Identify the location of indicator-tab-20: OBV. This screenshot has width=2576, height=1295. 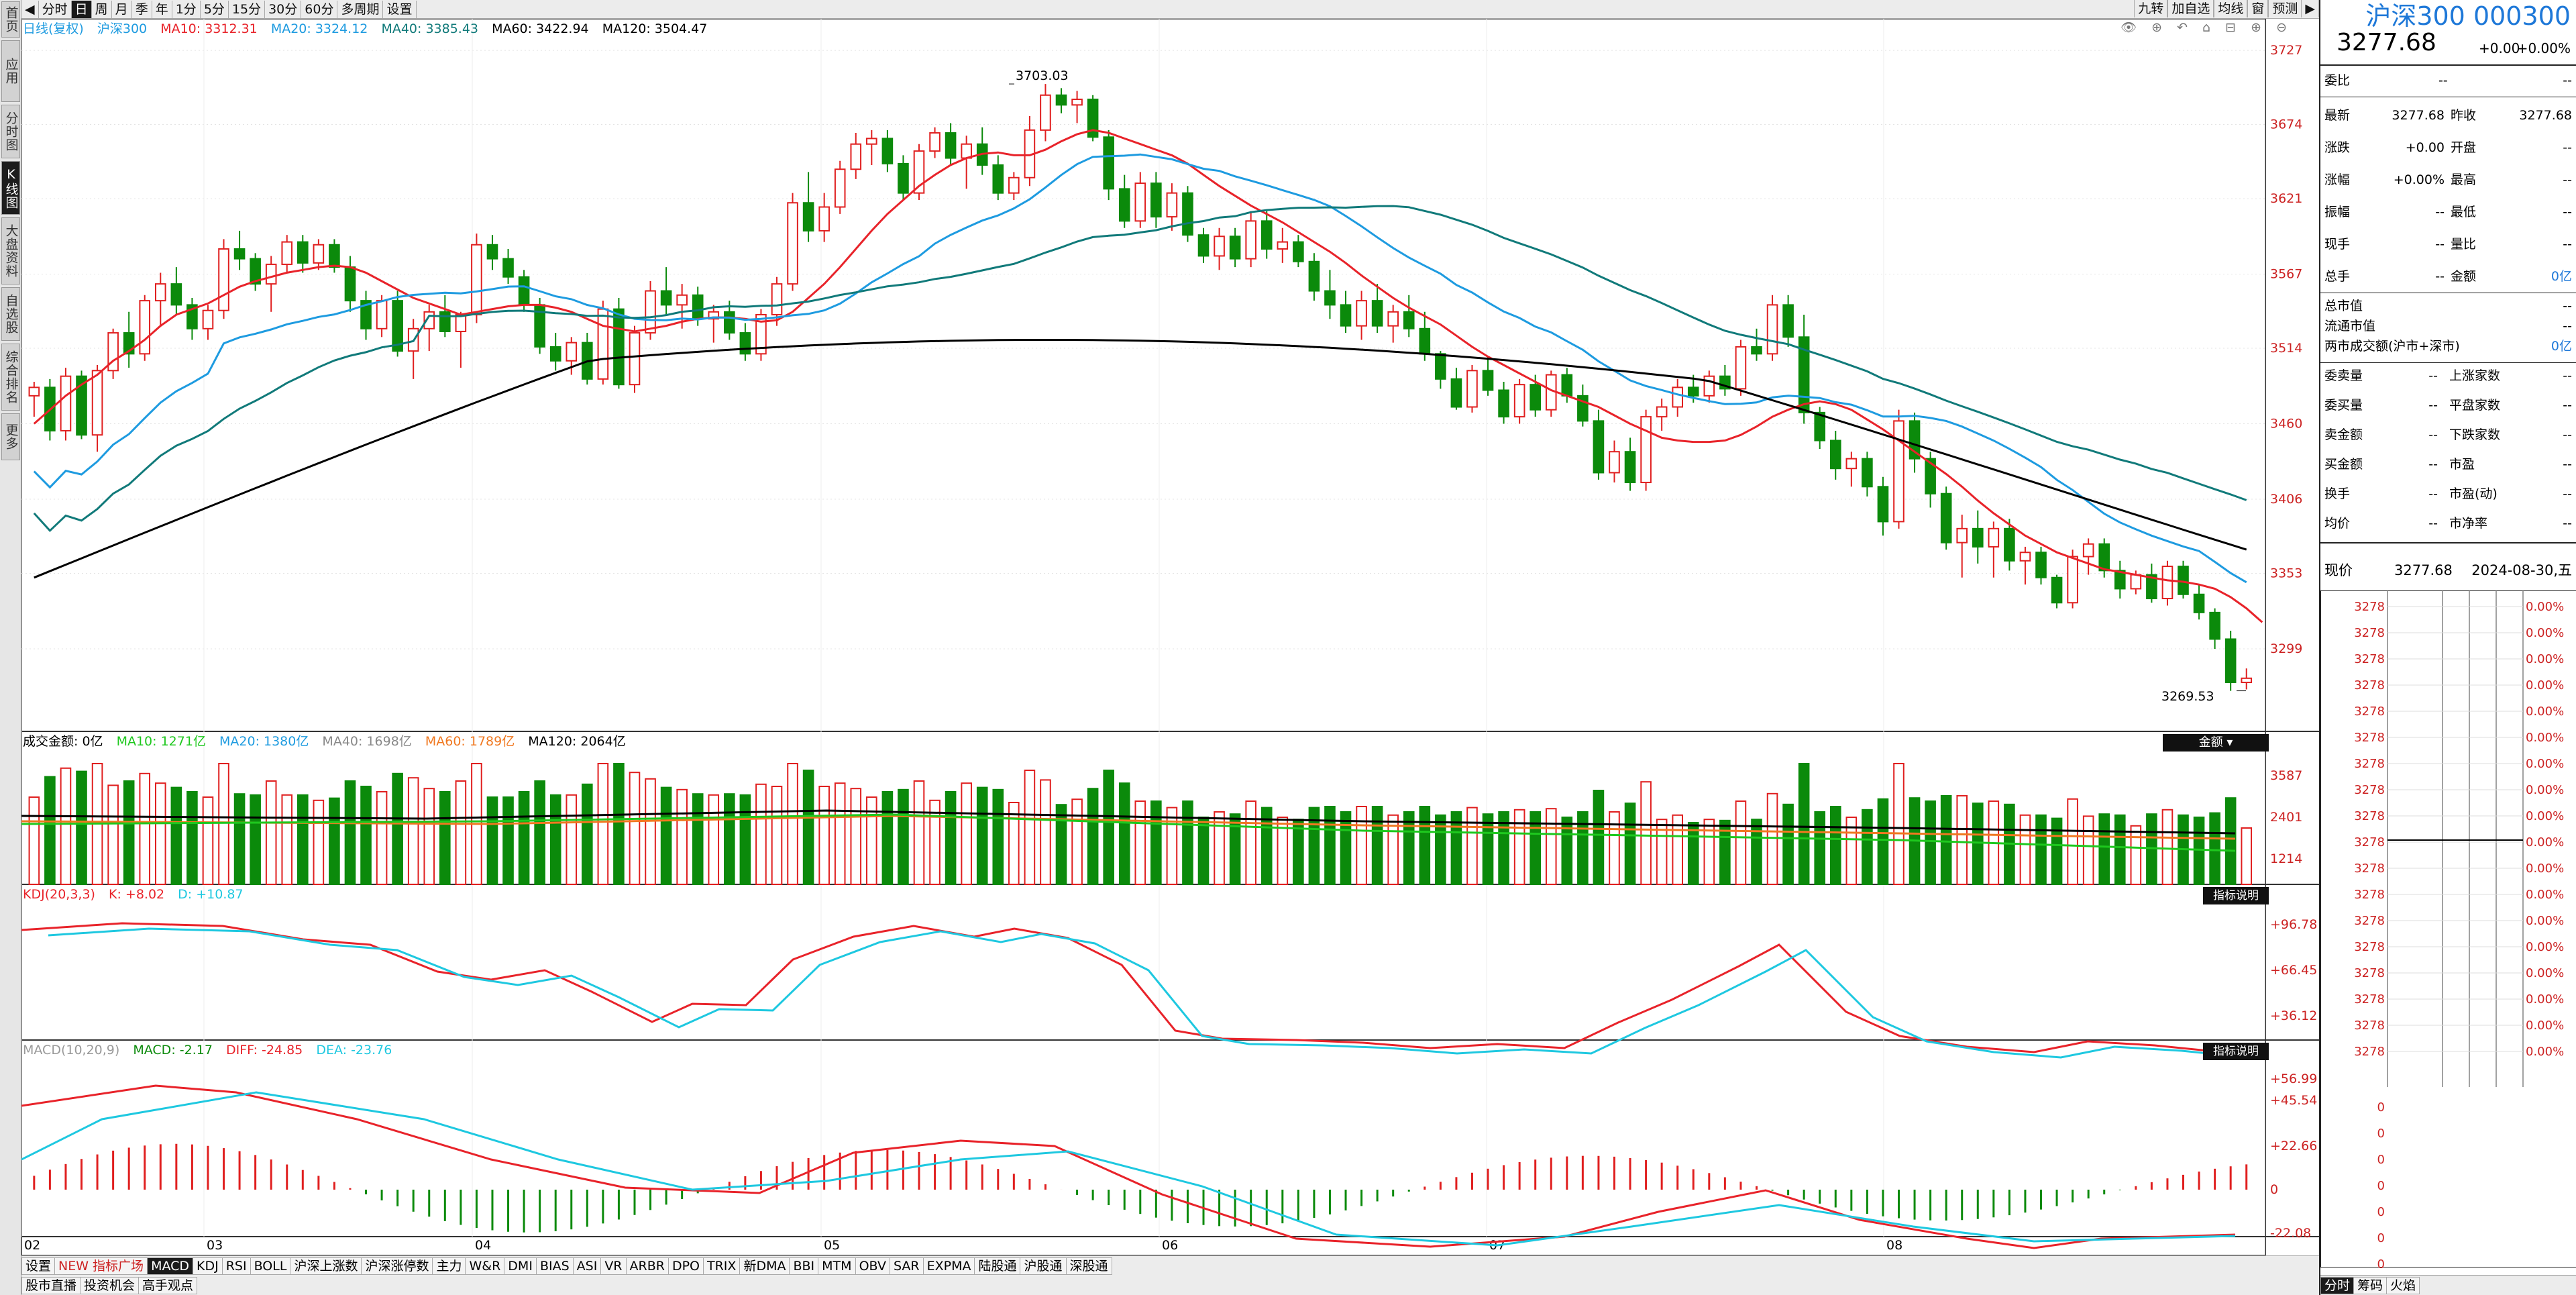
(872, 1266).